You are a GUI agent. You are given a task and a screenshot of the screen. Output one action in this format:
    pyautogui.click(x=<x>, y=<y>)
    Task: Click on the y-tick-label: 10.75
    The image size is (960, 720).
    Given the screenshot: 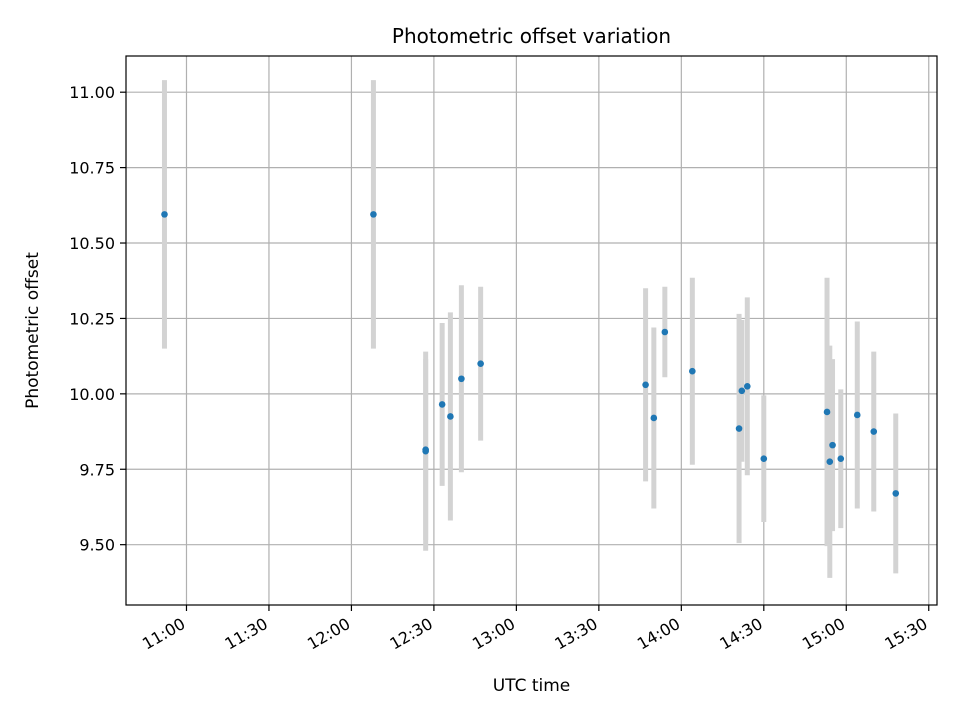 What is the action you would take?
    pyautogui.click(x=92, y=168)
    